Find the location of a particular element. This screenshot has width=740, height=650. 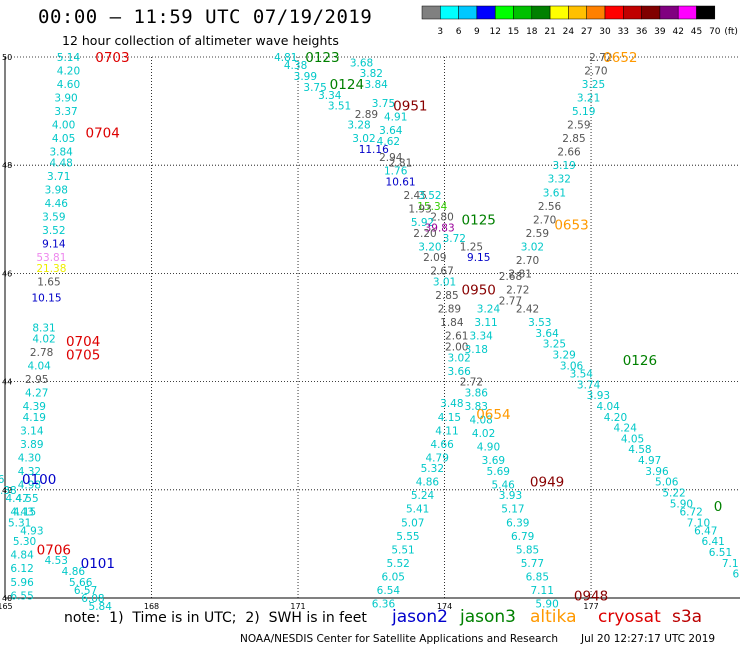

wave-height-value: 3.32 is located at coordinates (559, 180).